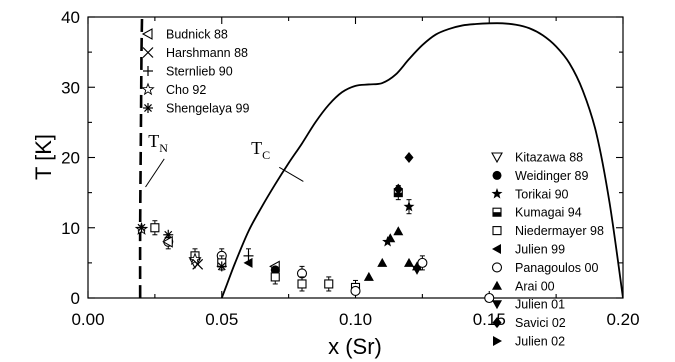 Image resolution: width=675 pixels, height=362 pixels. Describe the element at coordinates (248, 255) in the screenshot. I see `plus-marker` at that location.